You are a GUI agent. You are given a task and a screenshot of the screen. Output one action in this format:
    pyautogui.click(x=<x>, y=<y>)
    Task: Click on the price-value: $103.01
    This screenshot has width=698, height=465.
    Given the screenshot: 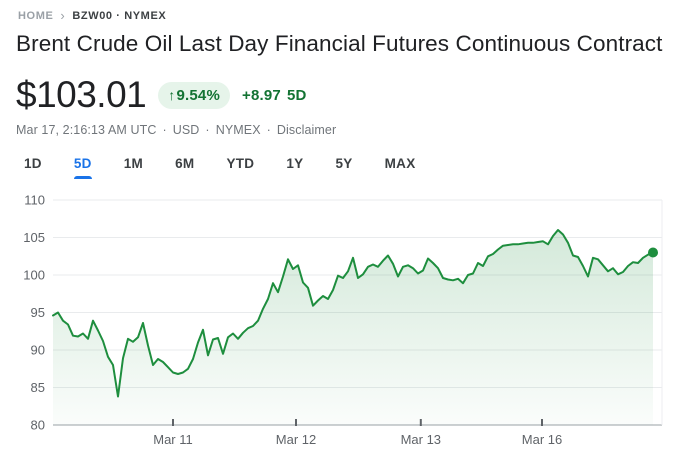 What is the action you would take?
    pyautogui.click(x=81, y=94)
    